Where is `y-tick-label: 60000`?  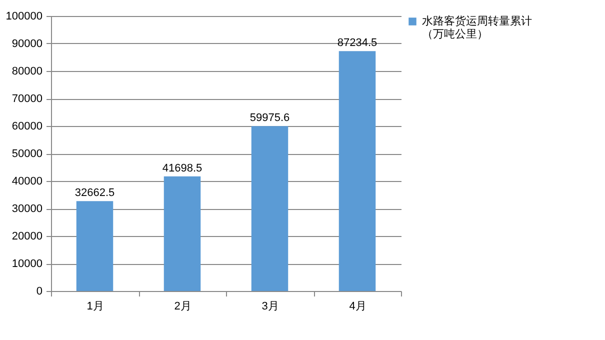
y-tick-label: 60000 is located at coordinates (27, 126).